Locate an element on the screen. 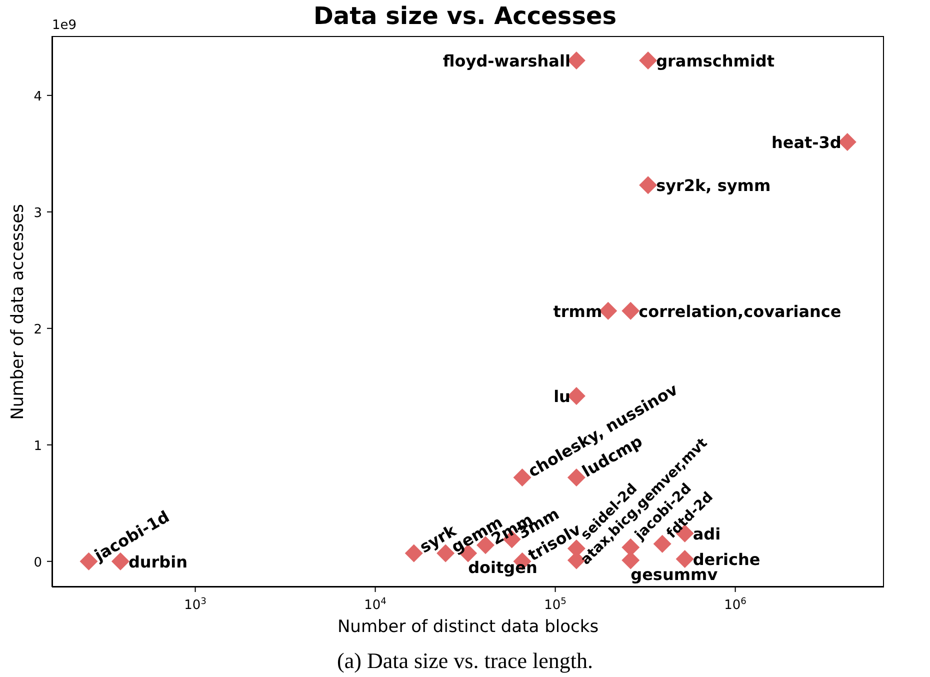  text: 1e9 is located at coordinates (64, 25).